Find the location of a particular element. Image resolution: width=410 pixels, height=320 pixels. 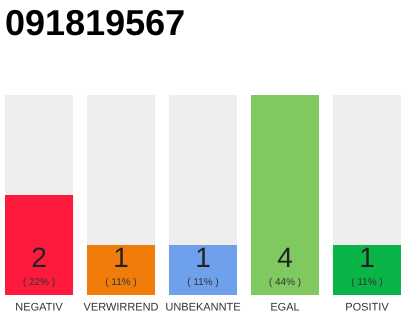

annotation: ( 44% ) is located at coordinates (285, 282).